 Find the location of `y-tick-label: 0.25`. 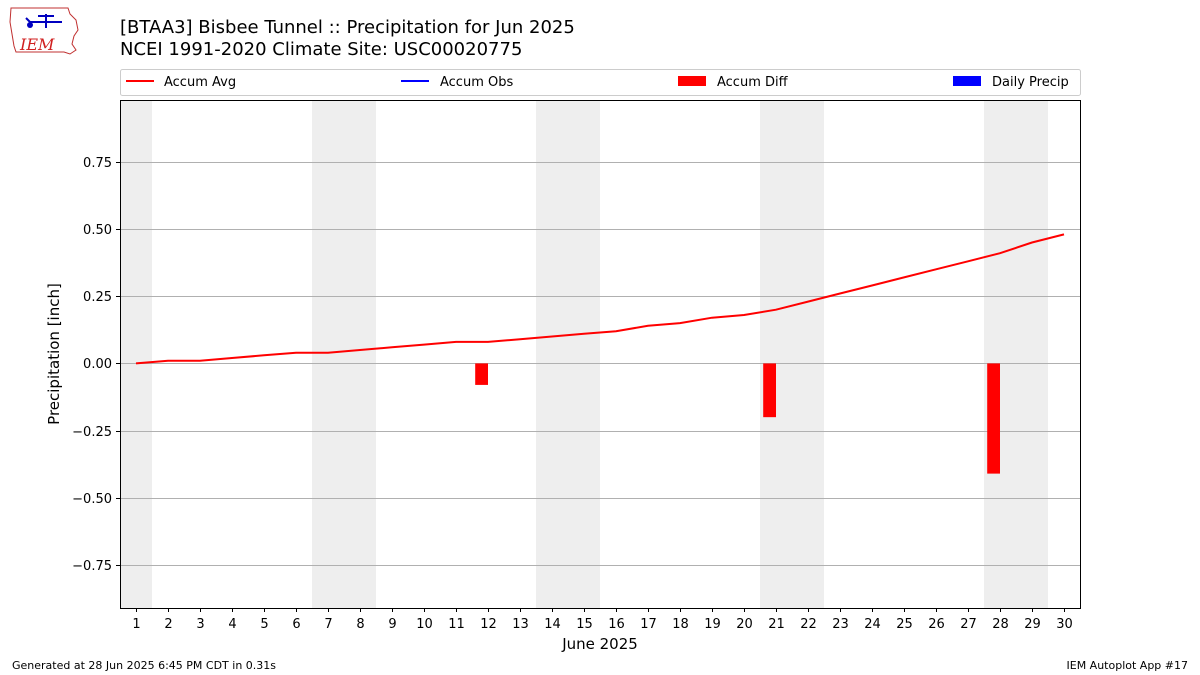

y-tick-label: 0.25 is located at coordinates (97, 297).